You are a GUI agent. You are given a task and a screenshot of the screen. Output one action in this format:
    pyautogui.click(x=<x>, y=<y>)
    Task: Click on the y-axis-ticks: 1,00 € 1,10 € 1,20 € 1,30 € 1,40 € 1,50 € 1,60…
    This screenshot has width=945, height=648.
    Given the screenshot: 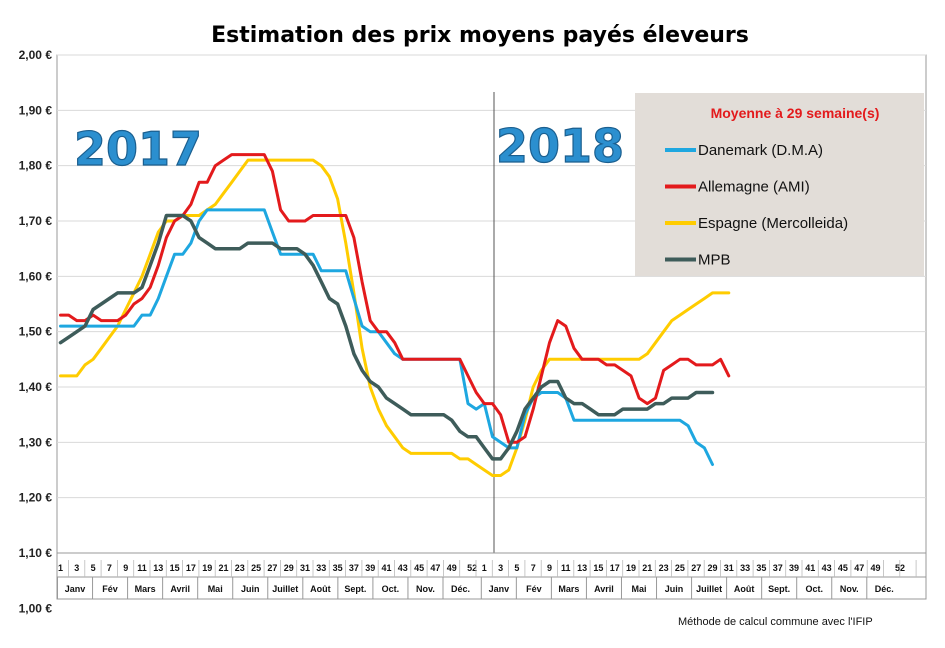 What is the action you would take?
    pyautogui.click(x=36, y=331)
    